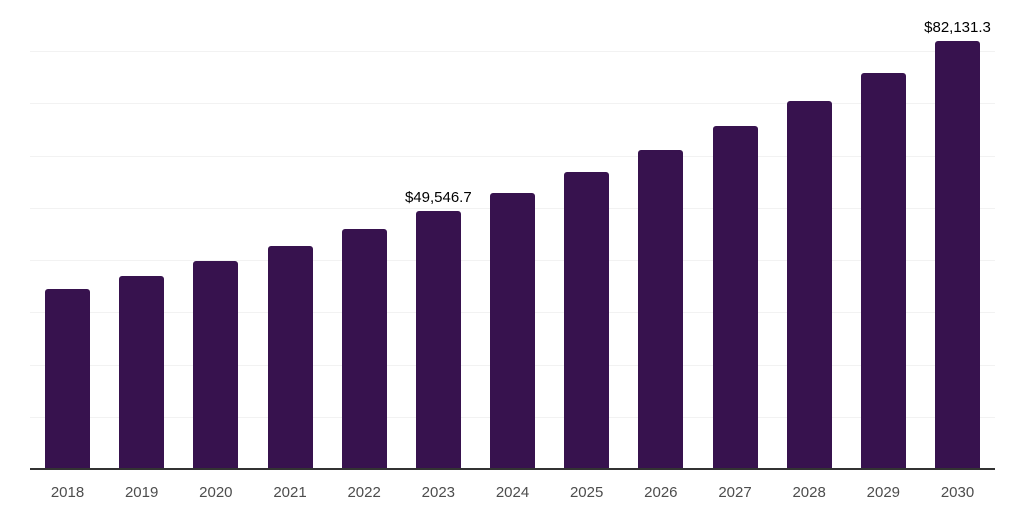  I want to click on x-axis-line, so click(512, 469).